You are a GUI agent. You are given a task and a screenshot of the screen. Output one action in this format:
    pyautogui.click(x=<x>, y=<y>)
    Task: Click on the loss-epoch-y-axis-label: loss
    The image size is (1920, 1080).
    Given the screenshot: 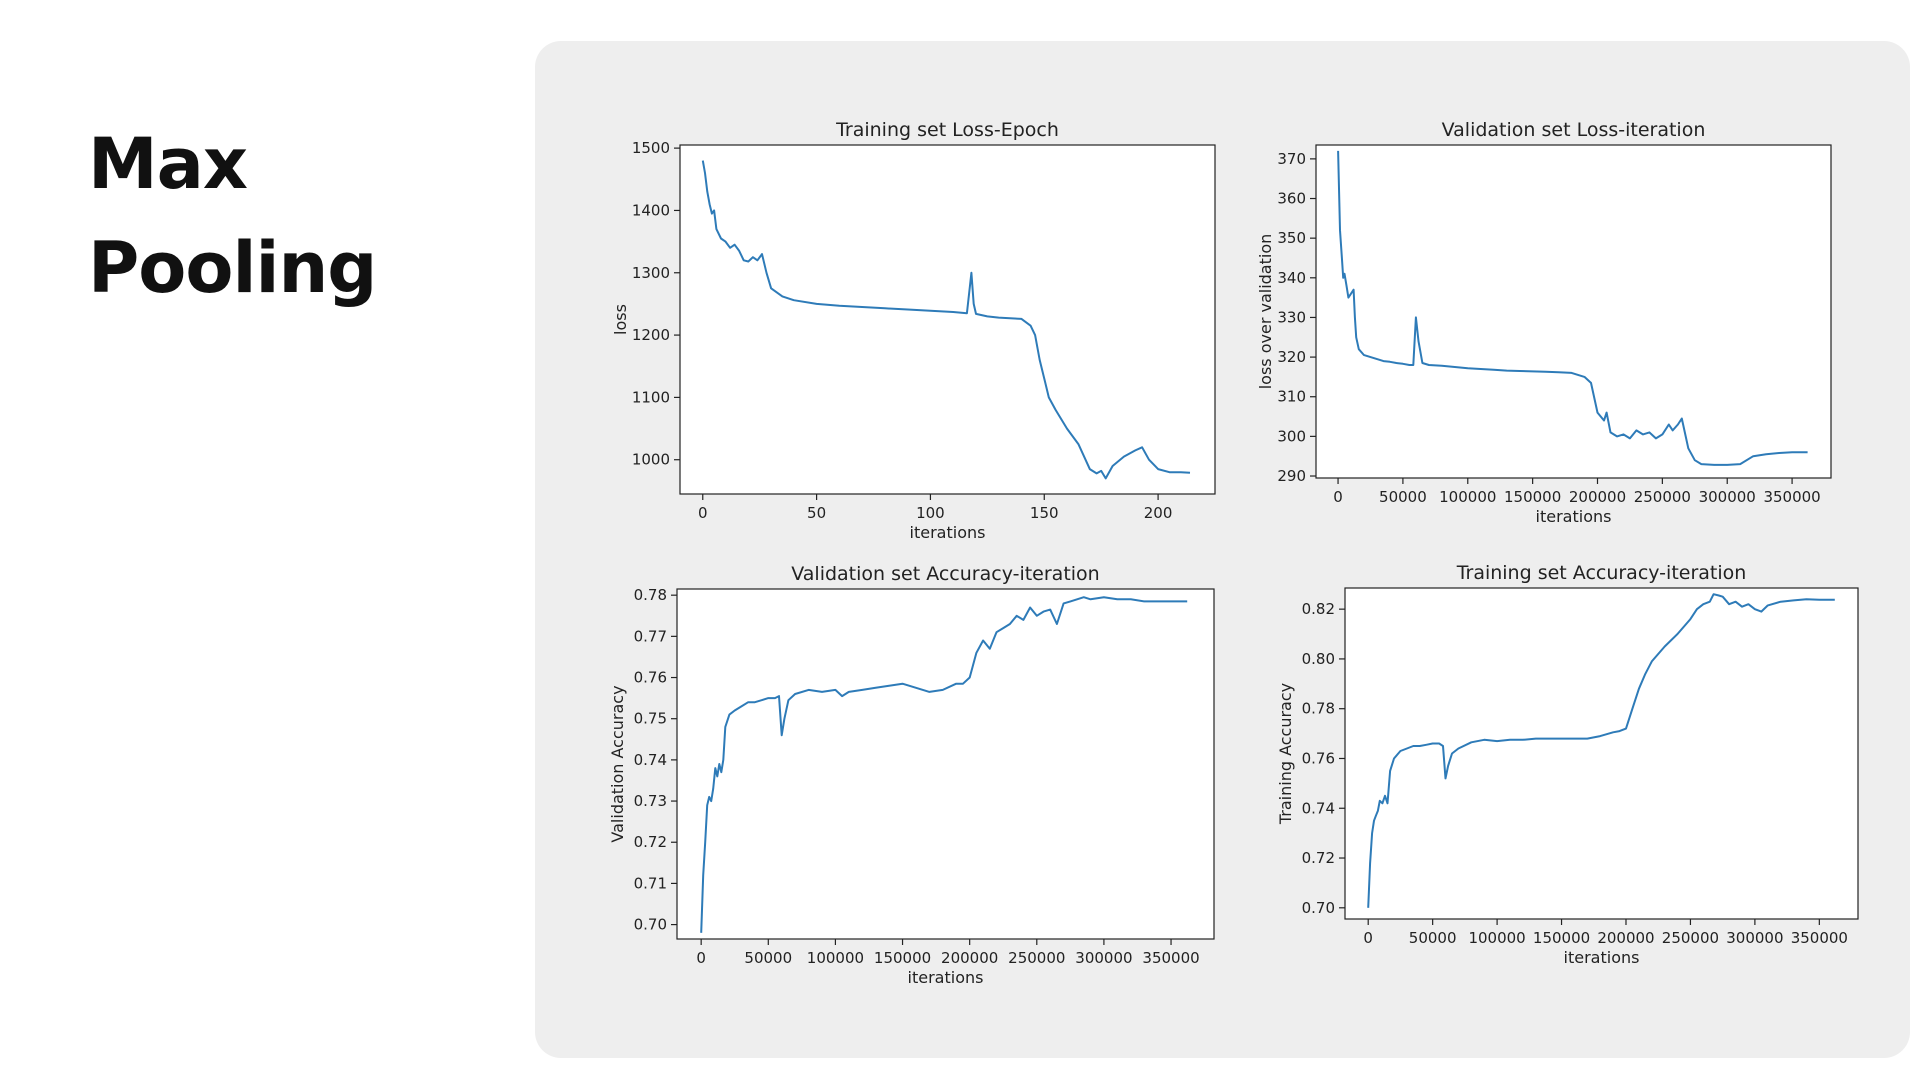 What is the action you would take?
    pyautogui.click(x=620, y=319)
    